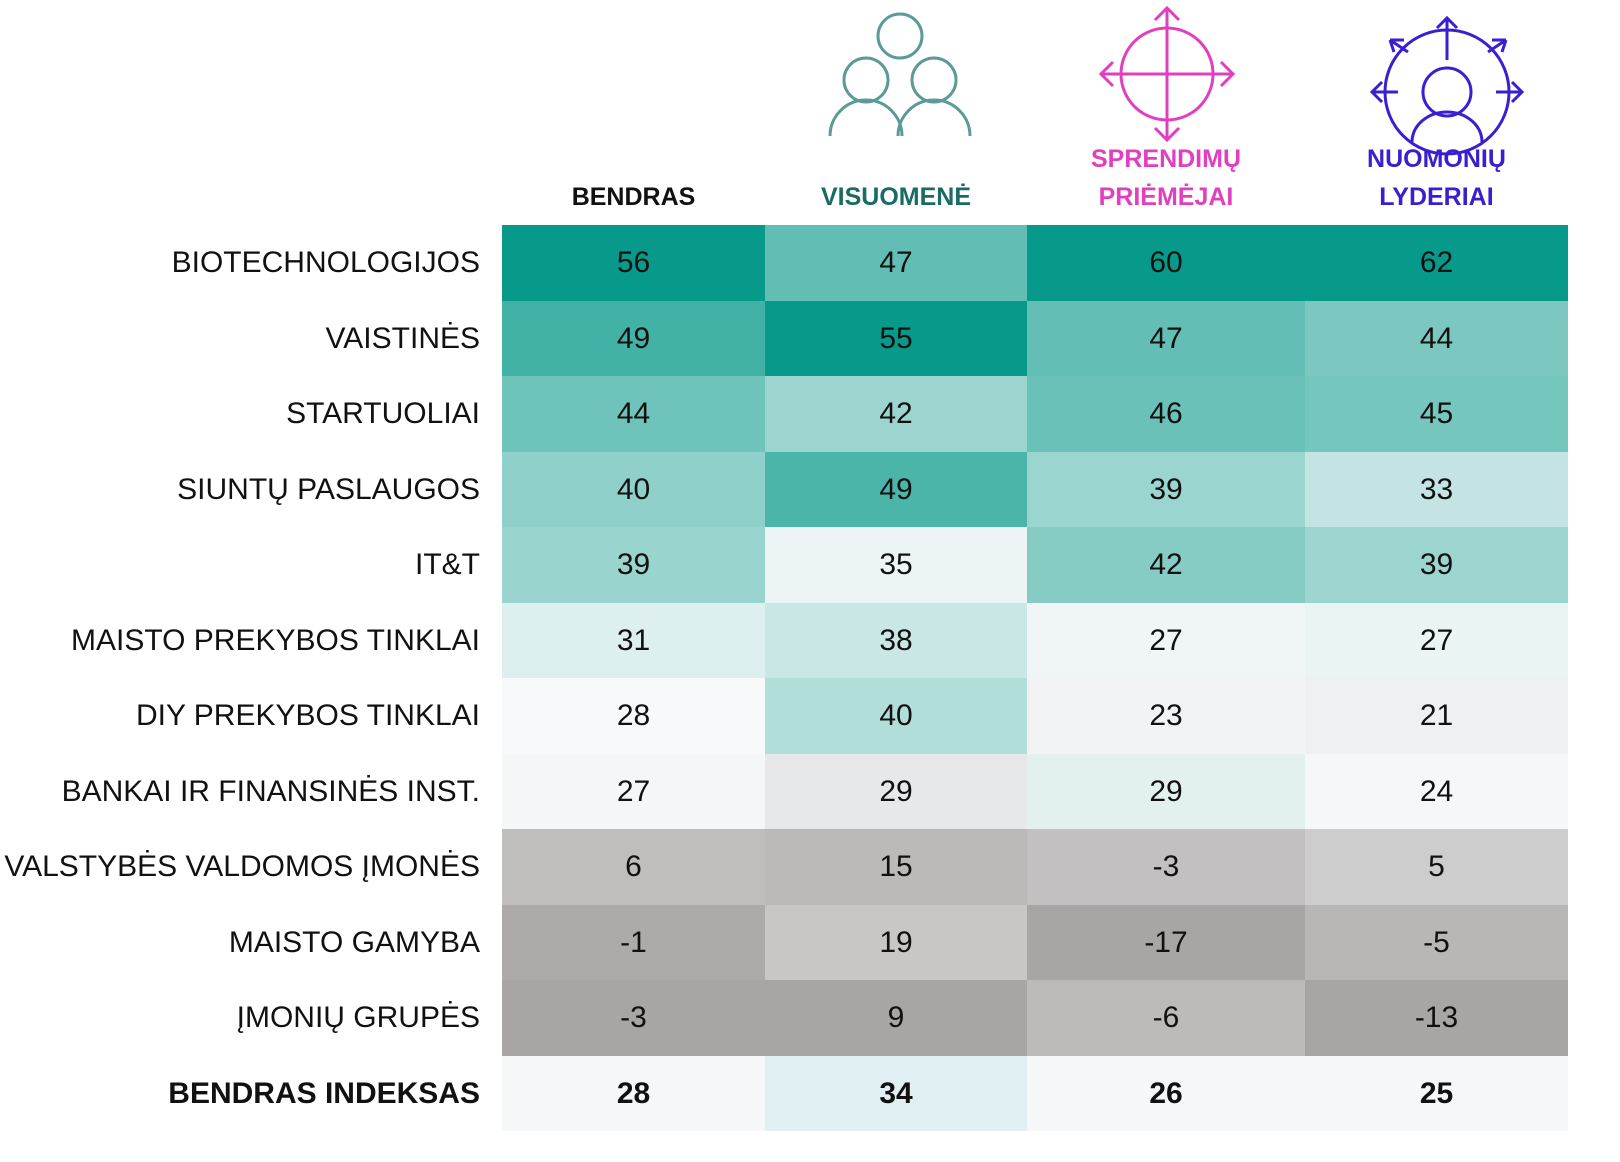 The height and width of the screenshot is (1162, 1620). What do you see at coordinates (633, 942) in the screenshot?
I see `cell: -1` at bounding box center [633, 942].